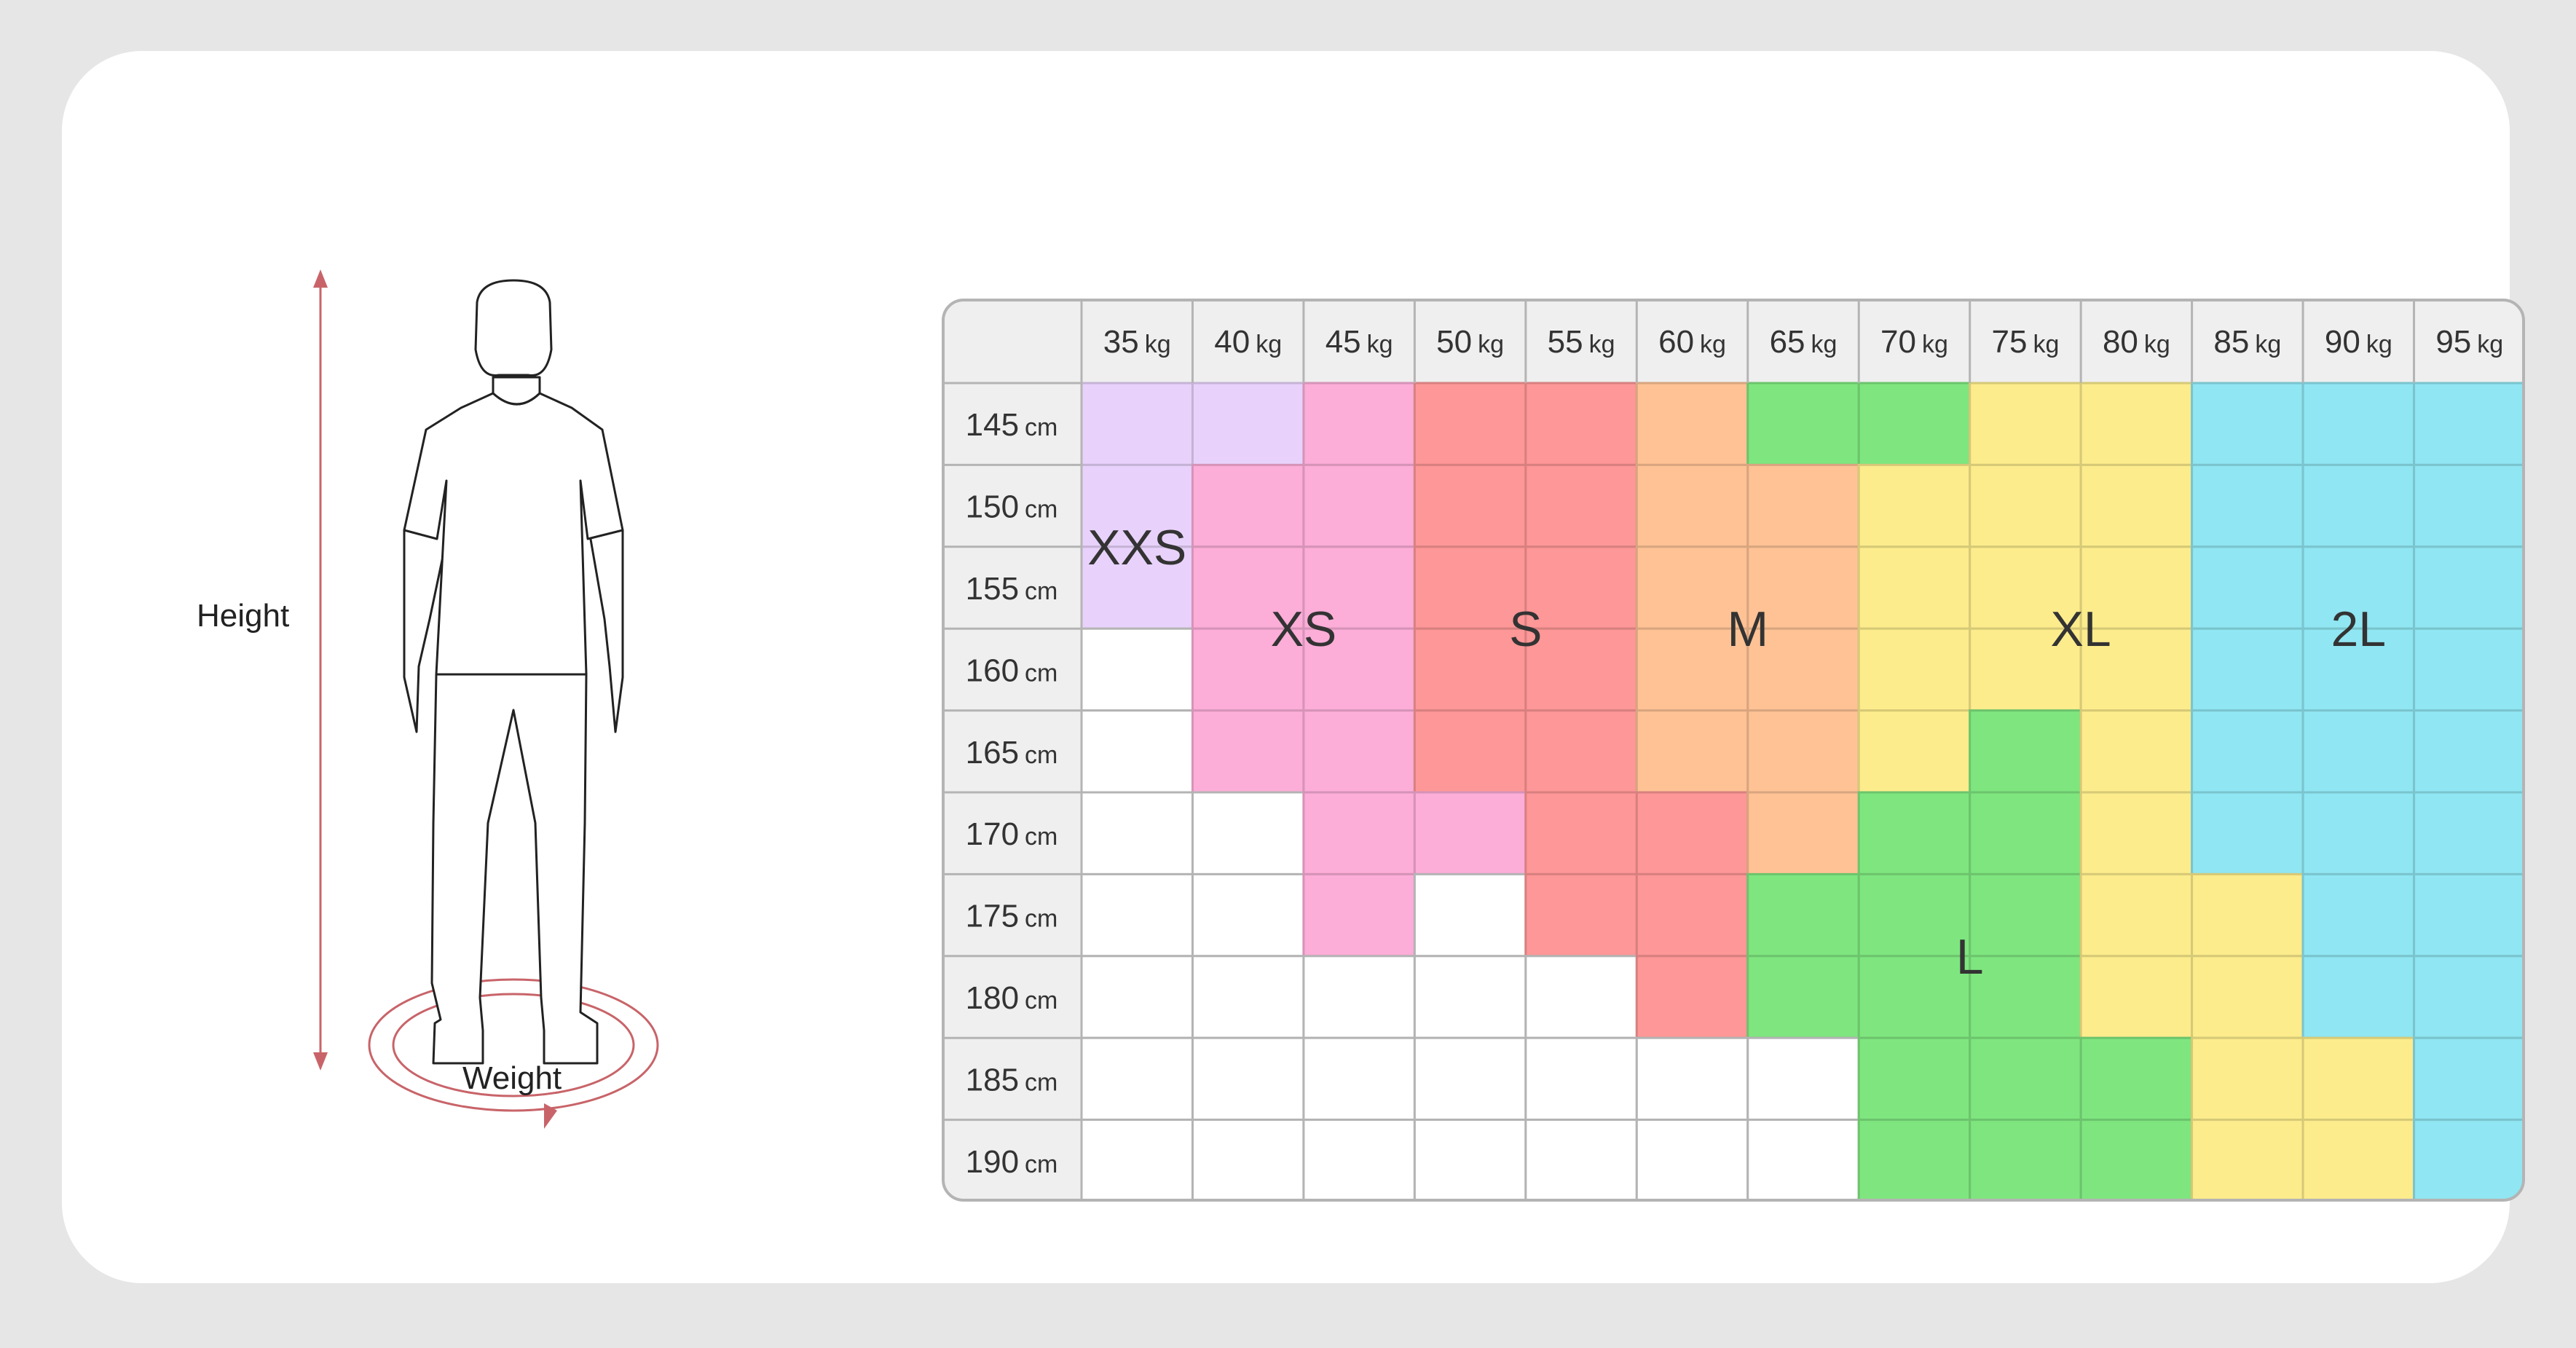  I want to click on weight-value: 65, so click(1787, 342).